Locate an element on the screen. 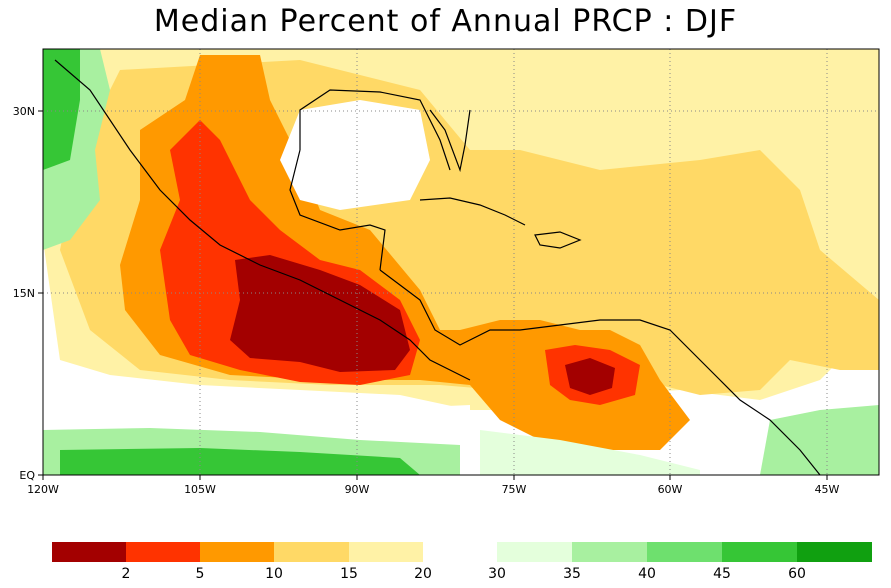 Image resolution: width=891 pixels, height=588 pixels. colorbar-swatches is located at coordinates (462, 552).